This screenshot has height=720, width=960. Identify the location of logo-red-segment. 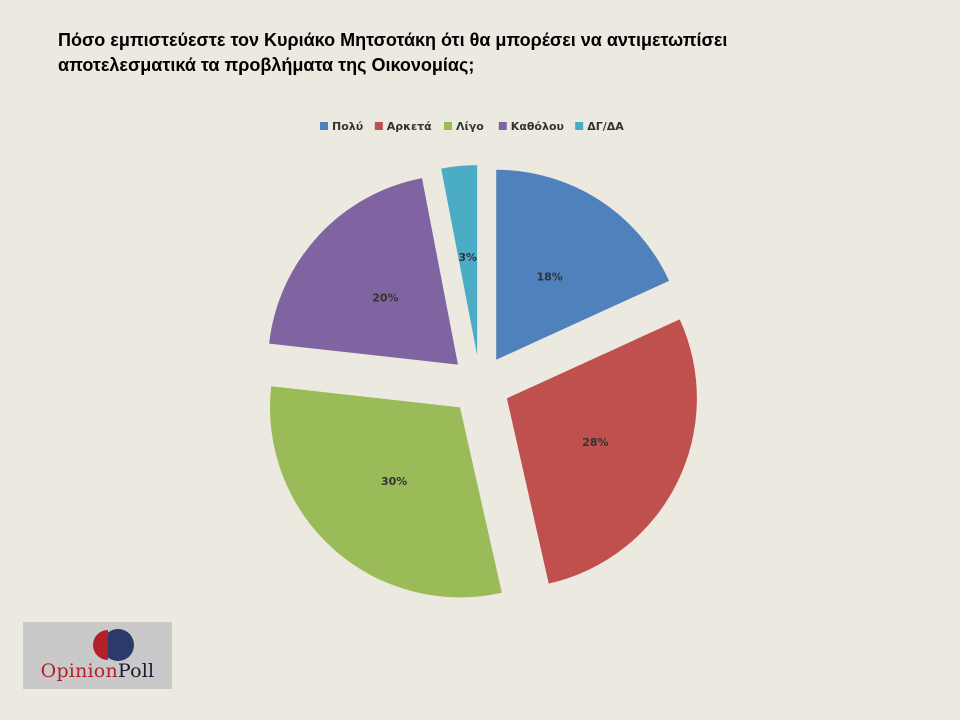
(100, 645).